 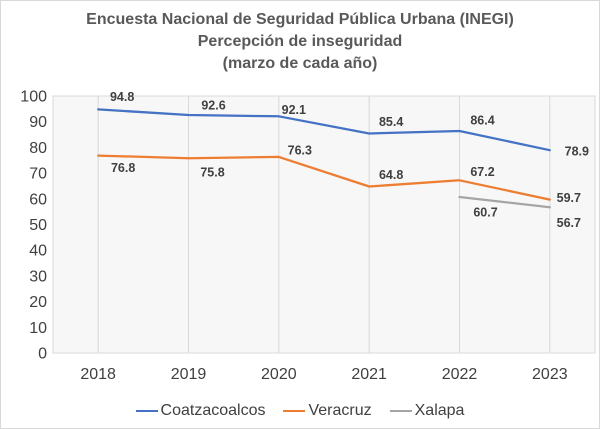 I want to click on data-label-coatzacoalcos-2019: 92.6, so click(x=213, y=106).